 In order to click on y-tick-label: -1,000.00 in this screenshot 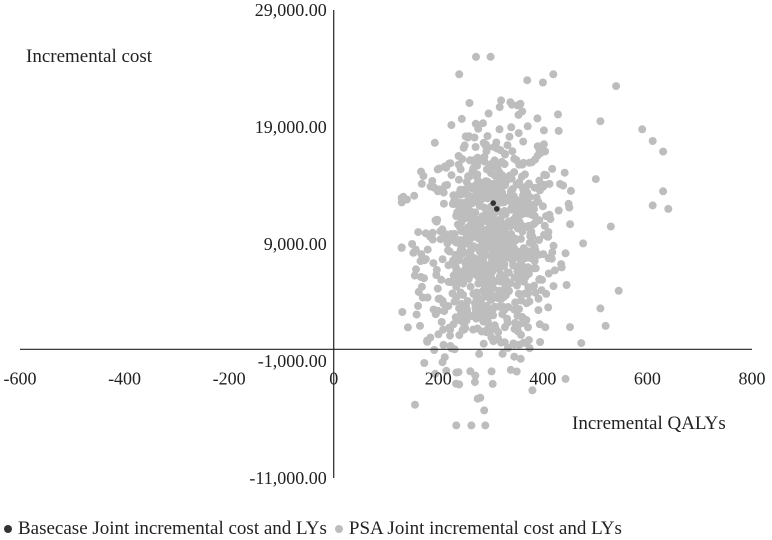, I will do `click(292, 361)`.